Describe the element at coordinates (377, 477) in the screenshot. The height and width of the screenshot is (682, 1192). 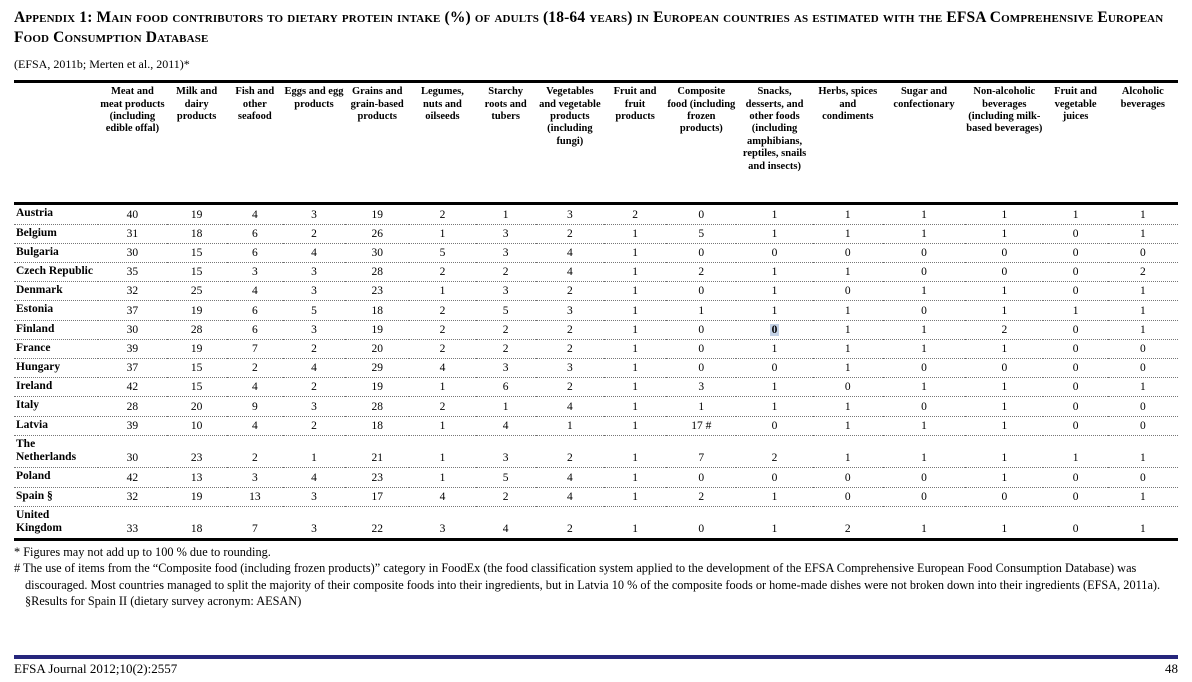
I see `value-cell: 23` at that location.